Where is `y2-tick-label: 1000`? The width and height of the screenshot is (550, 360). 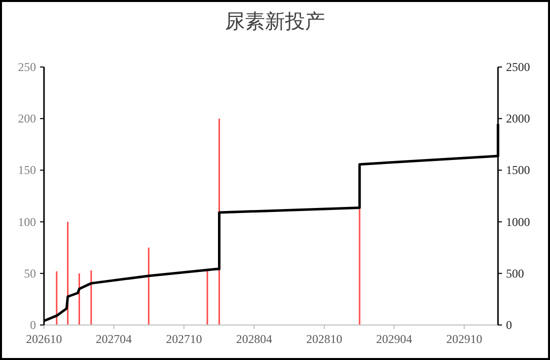 y2-tick-label: 1000 is located at coordinates (518, 221).